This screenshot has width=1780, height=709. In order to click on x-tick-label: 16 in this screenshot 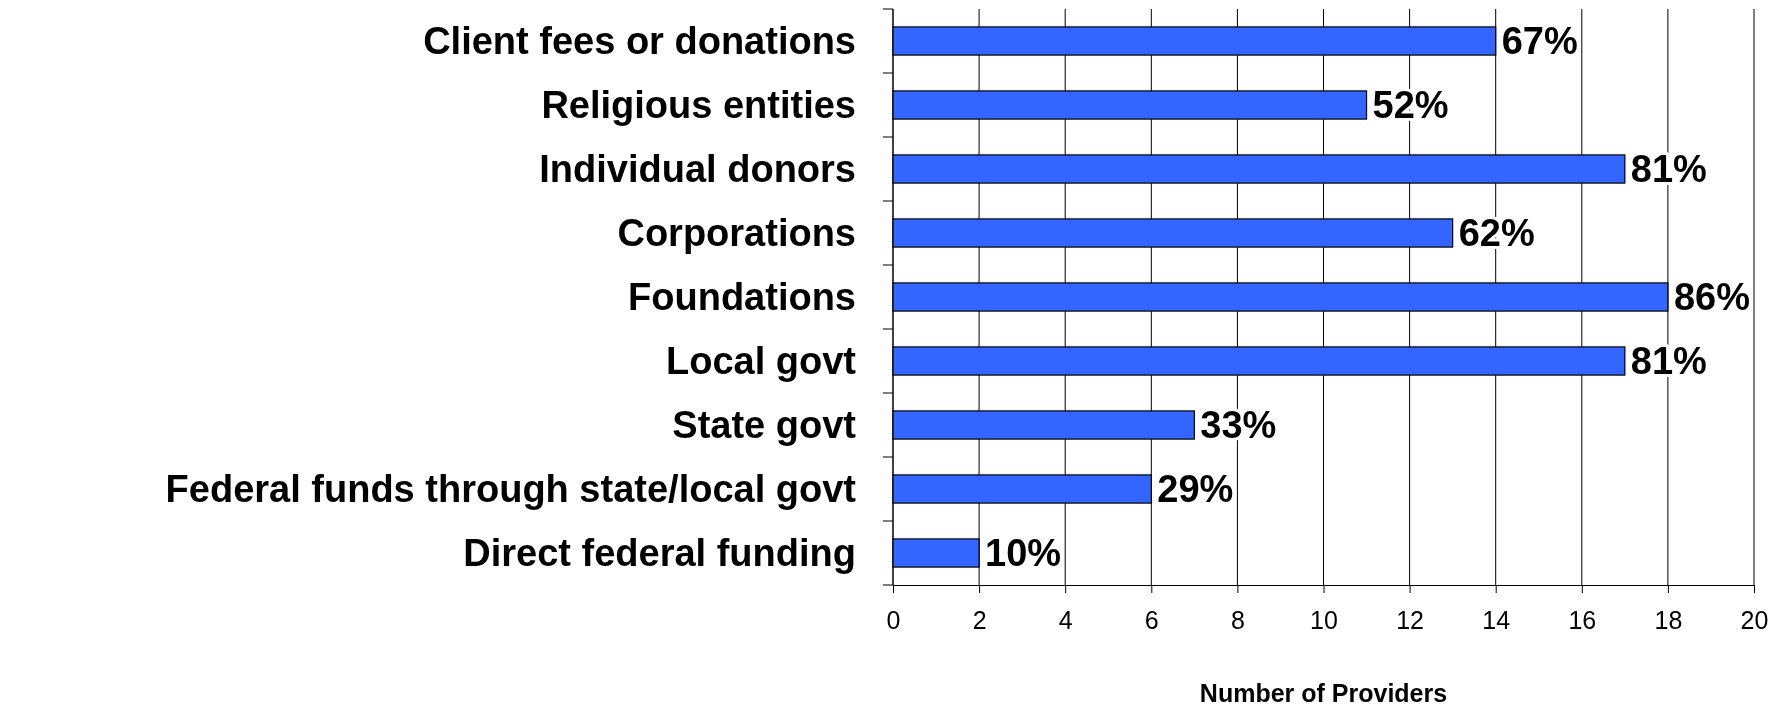, I will do `click(1582, 619)`.